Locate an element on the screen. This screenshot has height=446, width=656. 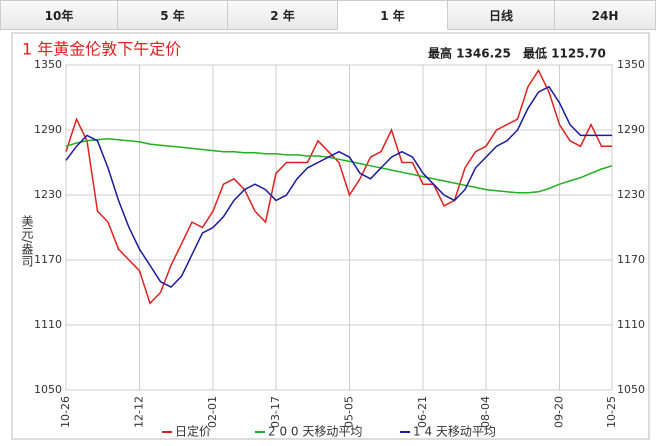
x-tick-label: 05-05 is located at coordinates (349, 412).